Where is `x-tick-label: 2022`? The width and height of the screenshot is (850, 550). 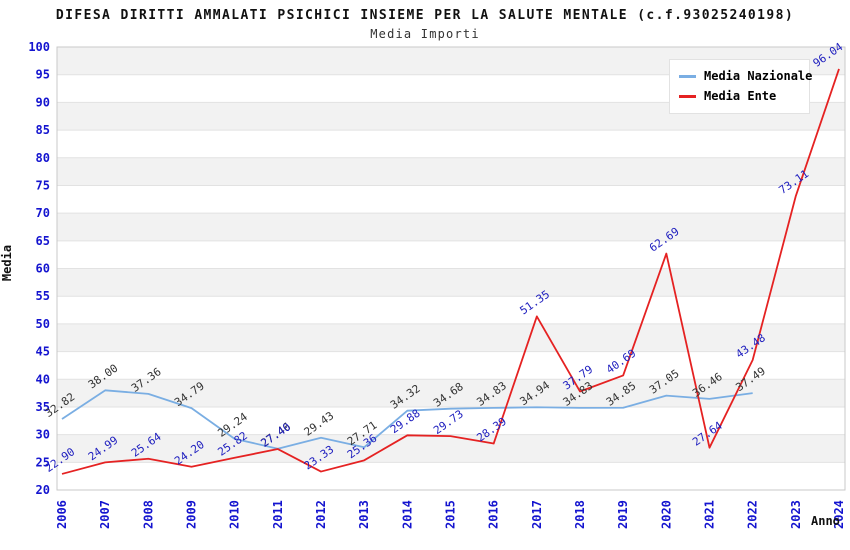
x-tick-label: 2022 is located at coordinates (753, 514).